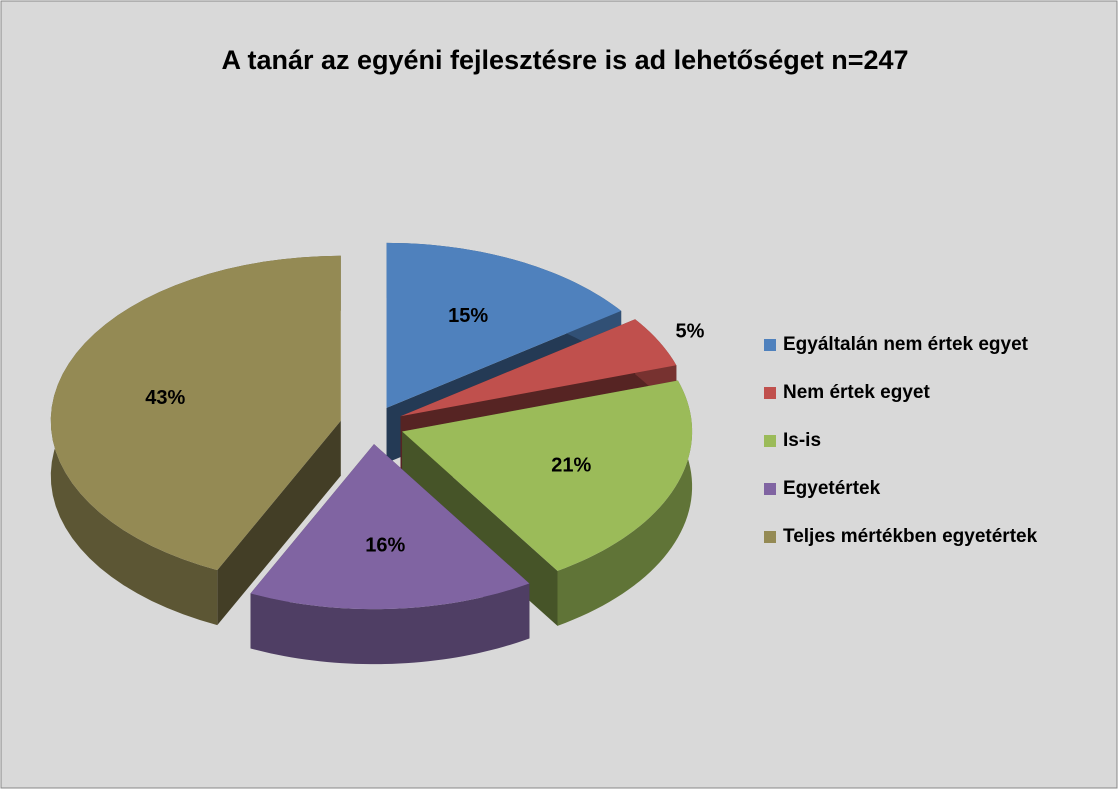  What do you see at coordinates (279, 523) in the screenshot?
I see `slice-side` at bounding box center [279, 523].